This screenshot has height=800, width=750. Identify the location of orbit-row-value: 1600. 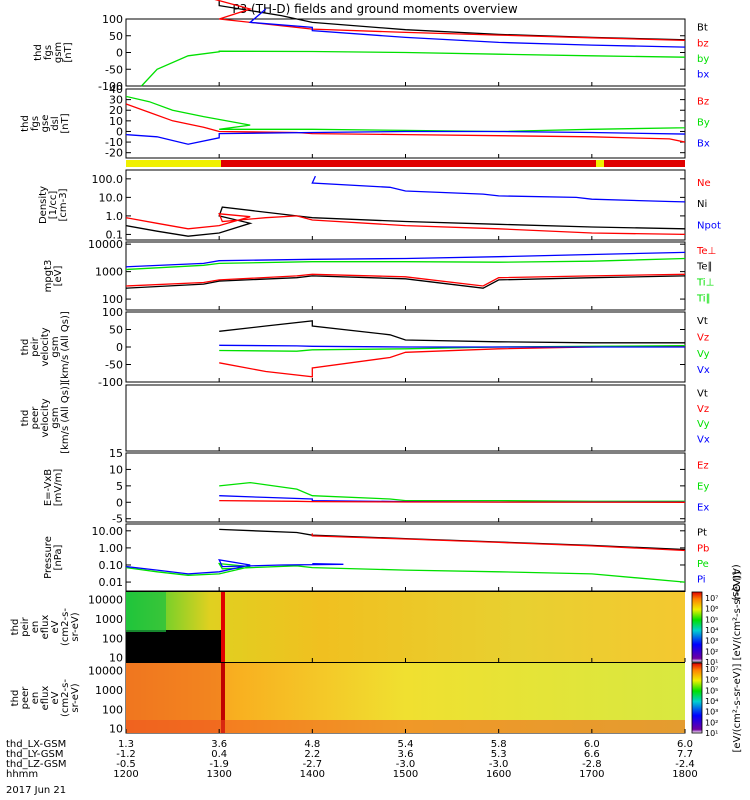
(498, 774).